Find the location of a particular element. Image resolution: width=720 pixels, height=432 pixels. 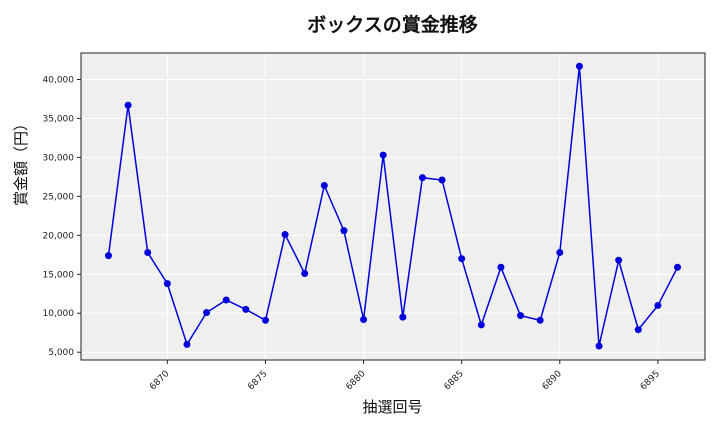

x-tick-label: 6880 is located at coordinates (355, 380).